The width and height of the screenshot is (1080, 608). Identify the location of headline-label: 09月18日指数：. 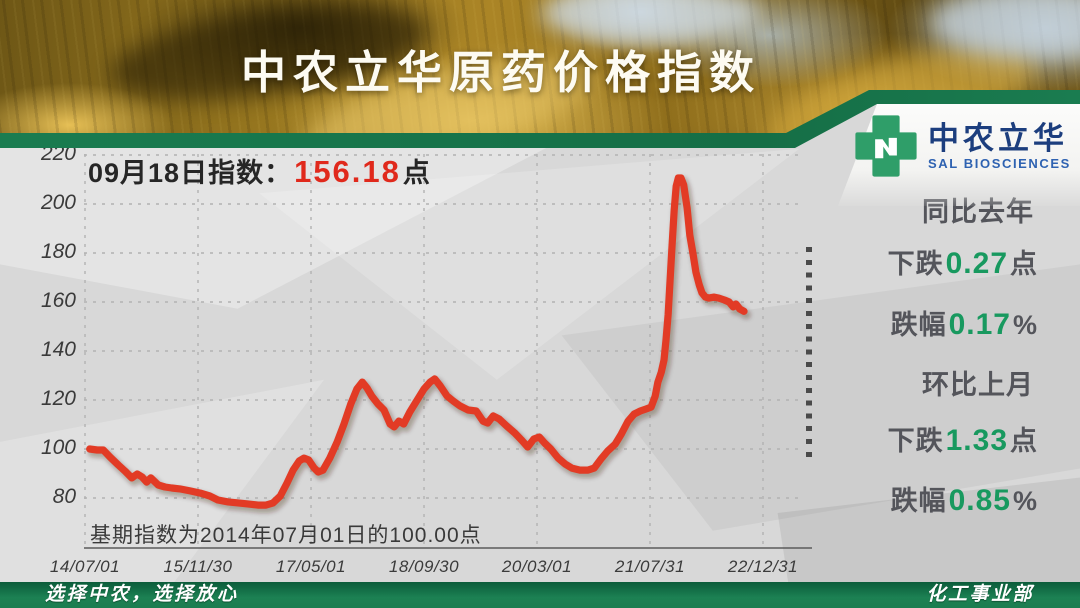
(190, 173).